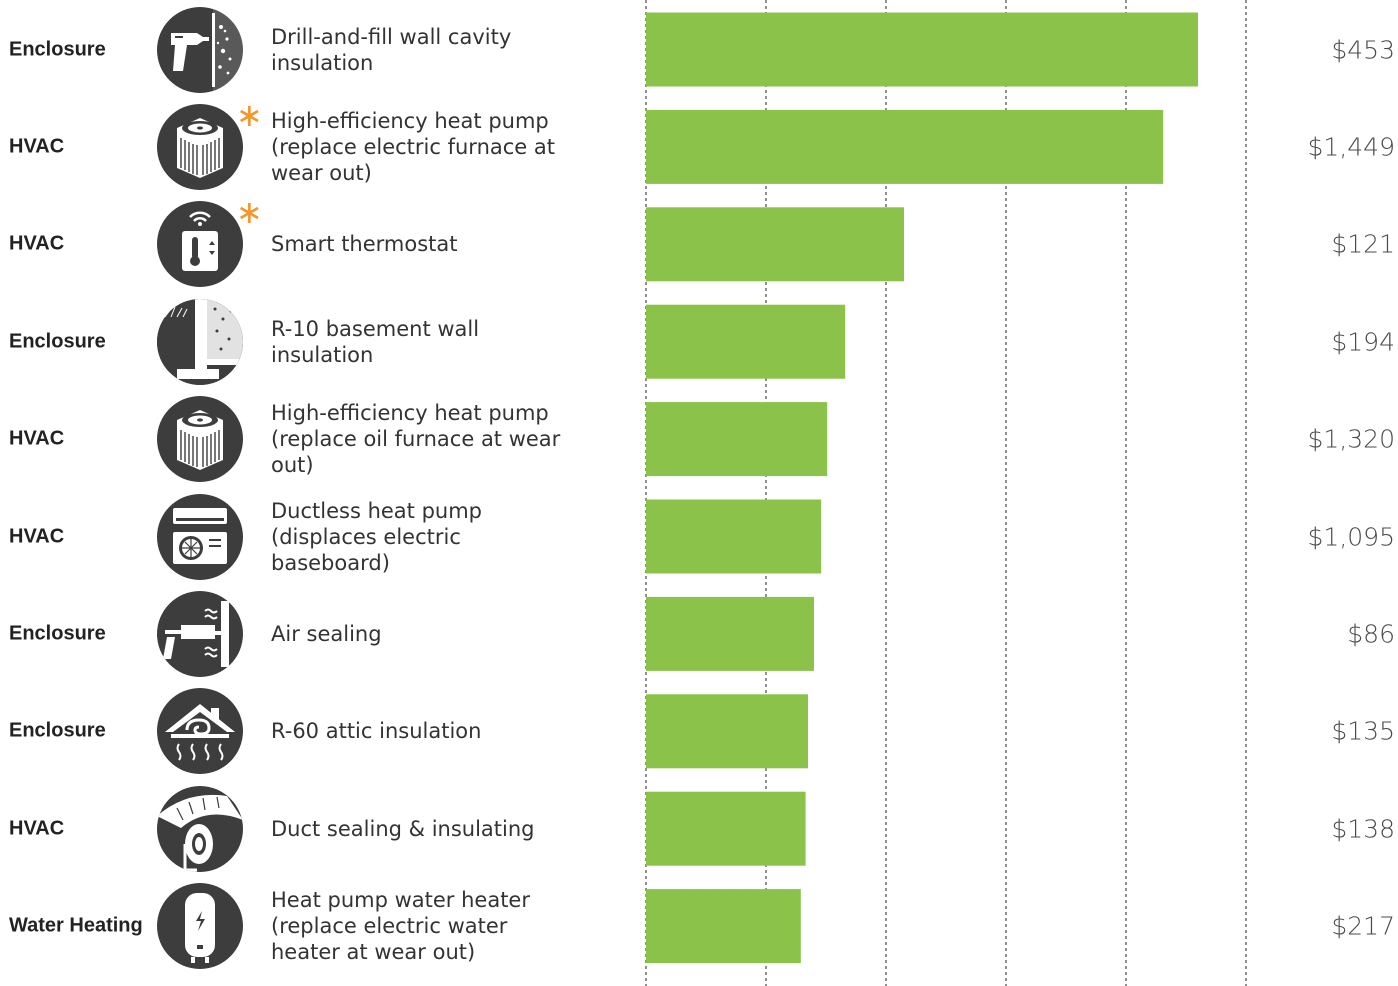 The width and height of the screenshot is (1398, 986). I want to click on ductless-heat-pump-icon, so click(200, 536).